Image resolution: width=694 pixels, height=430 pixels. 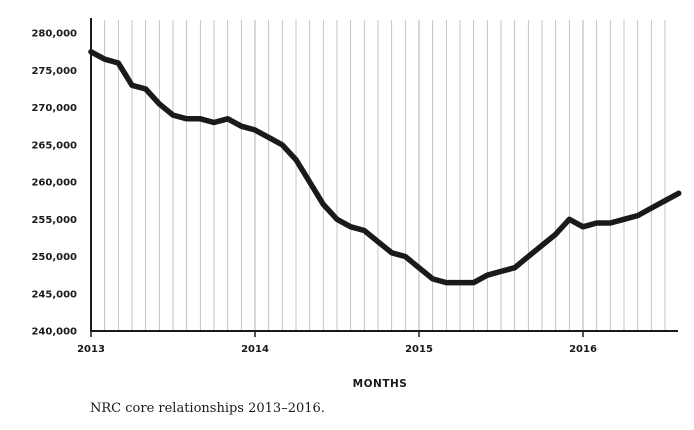 What do you see at coordinates (255, 349) in the screenshot?
I see `x-tick-label: 2014` at bounding box center [255, 349].